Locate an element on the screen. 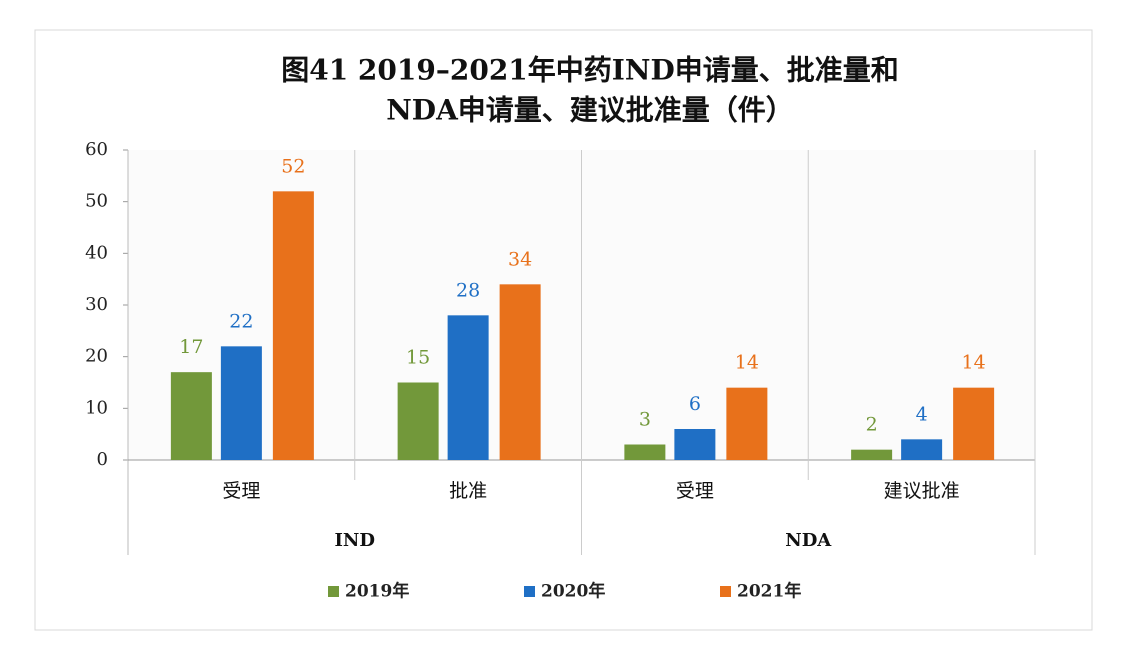 The image size is (1128, 664). y-tick-label: 50 is located at coordinates (96, 201).